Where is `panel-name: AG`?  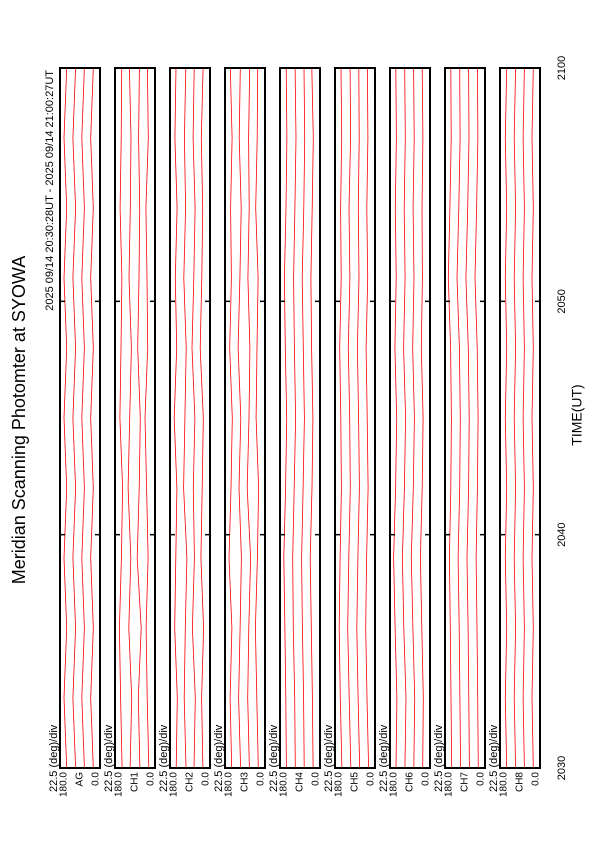
panel-name: AG is located at coordinates (80, 779).